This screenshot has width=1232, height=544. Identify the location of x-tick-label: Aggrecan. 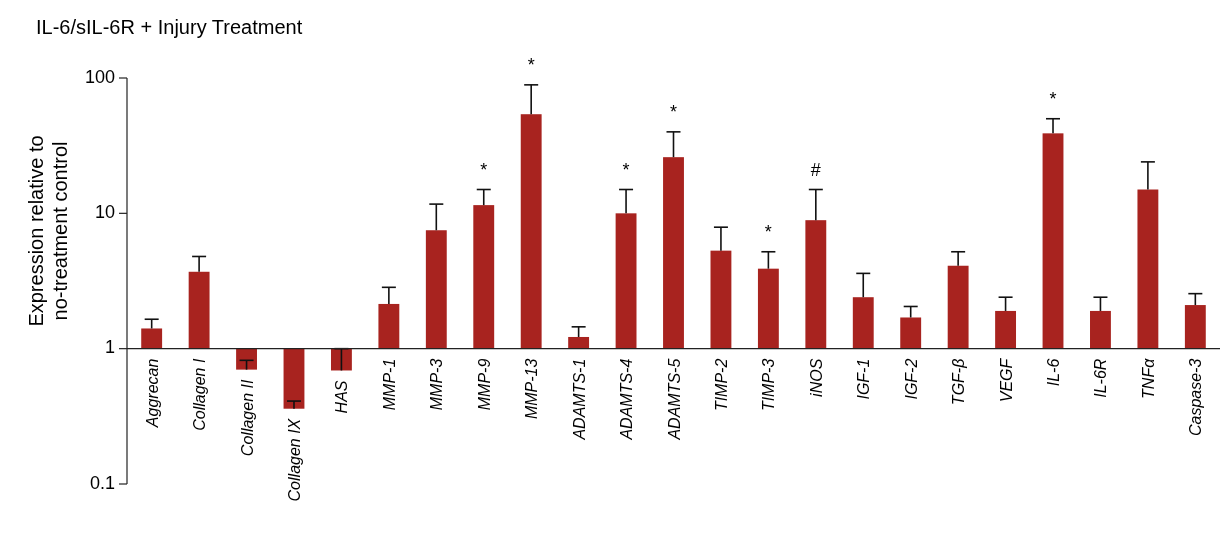
(152, 393).